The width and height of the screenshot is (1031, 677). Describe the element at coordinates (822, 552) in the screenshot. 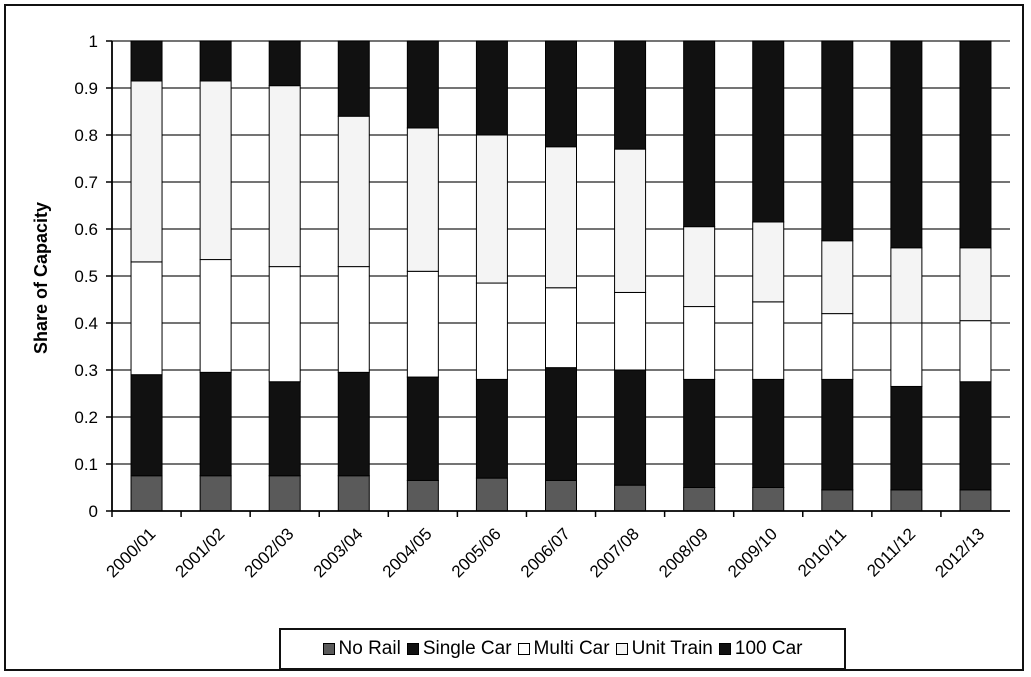

I see `x-tick-label: 2010/11` at that location.